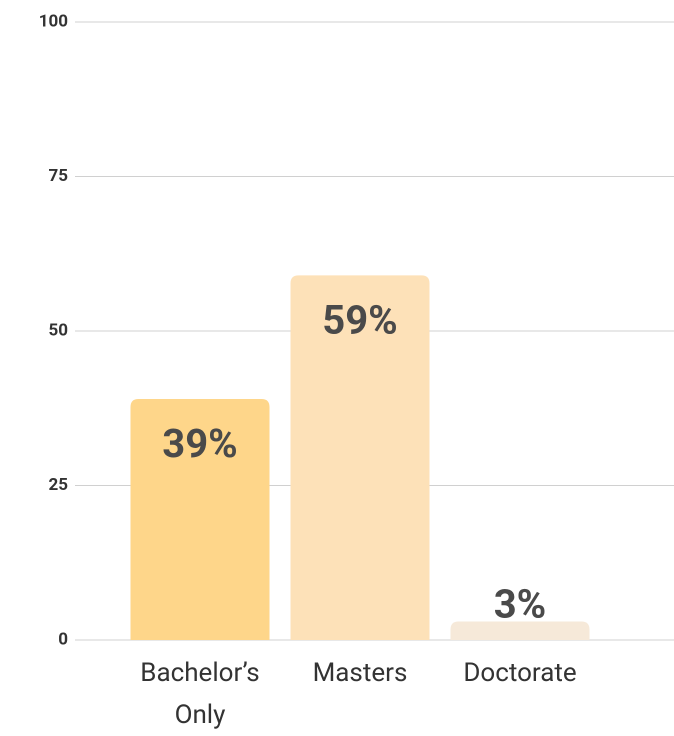  I want to click on x-tick-label: Doctorate, so click(520, 673).